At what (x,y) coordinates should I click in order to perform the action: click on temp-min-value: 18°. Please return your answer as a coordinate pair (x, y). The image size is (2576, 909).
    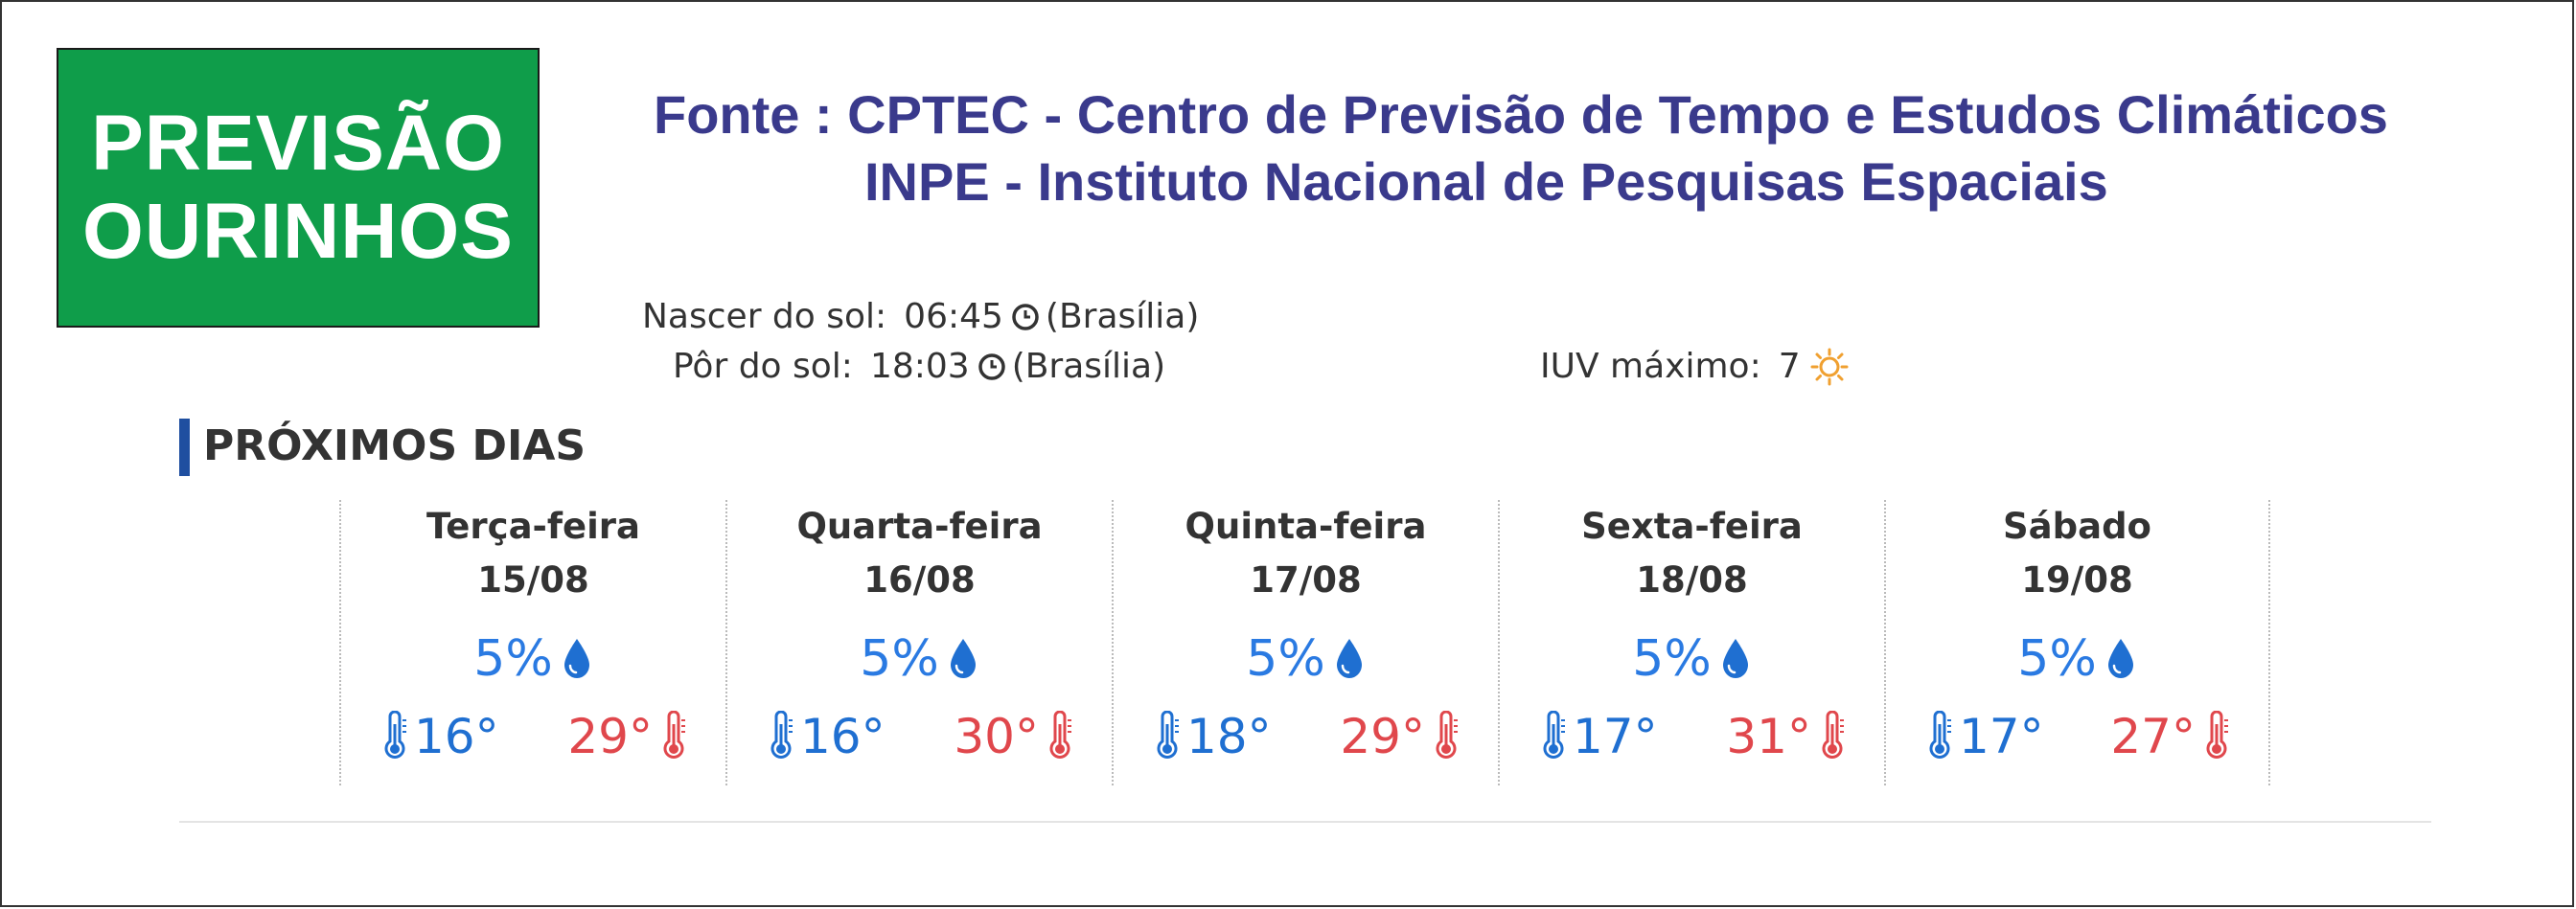
    Looking at the image, I should click on (1229, 736).